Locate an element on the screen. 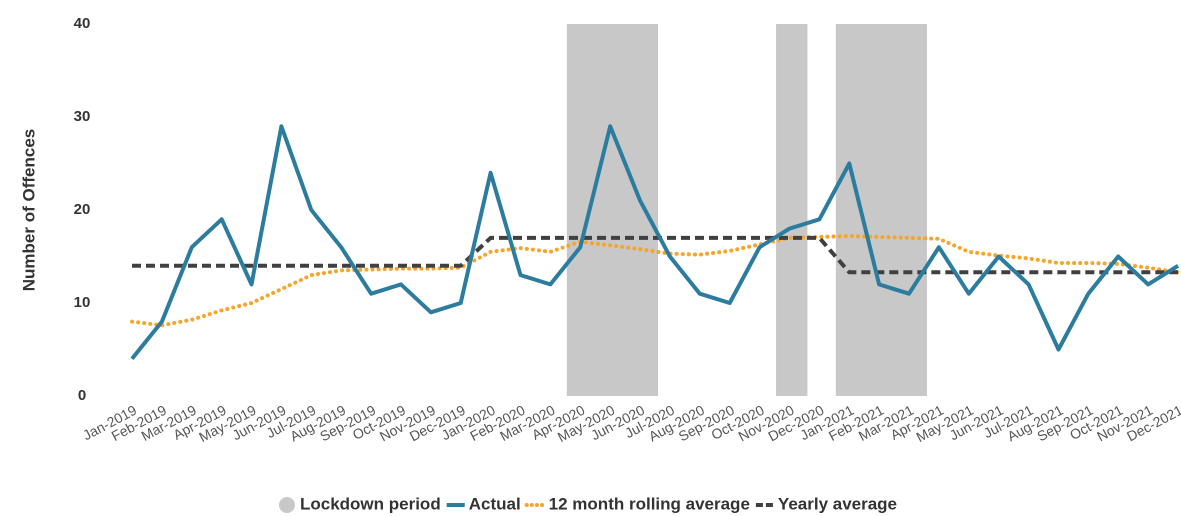  legend-label: Actual is located at coordinates (495, 503).